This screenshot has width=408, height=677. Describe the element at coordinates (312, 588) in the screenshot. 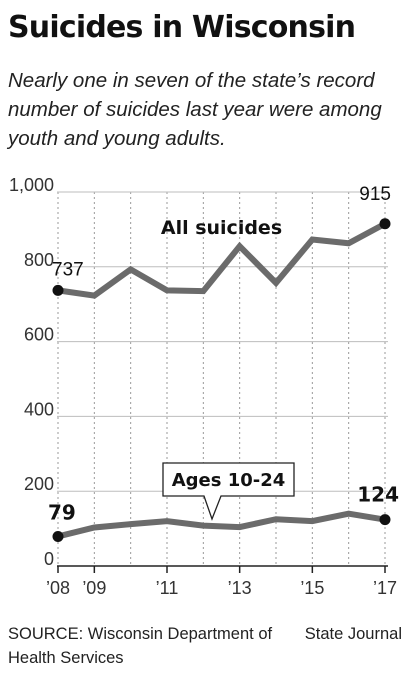

I see `x-tick-label: ’15` at that location.